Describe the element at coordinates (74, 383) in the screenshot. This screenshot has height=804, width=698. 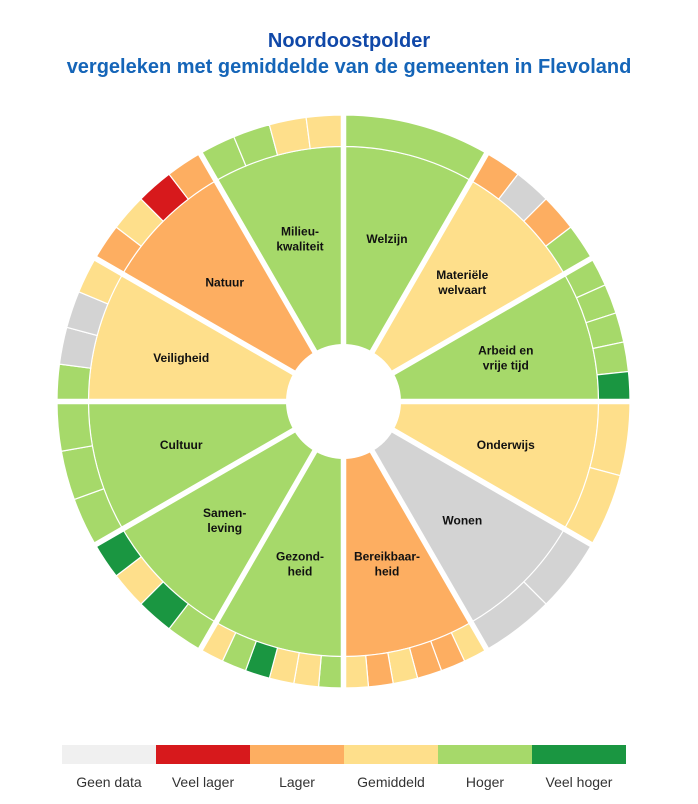
I see `sub-segment-veiligheid` at that location.